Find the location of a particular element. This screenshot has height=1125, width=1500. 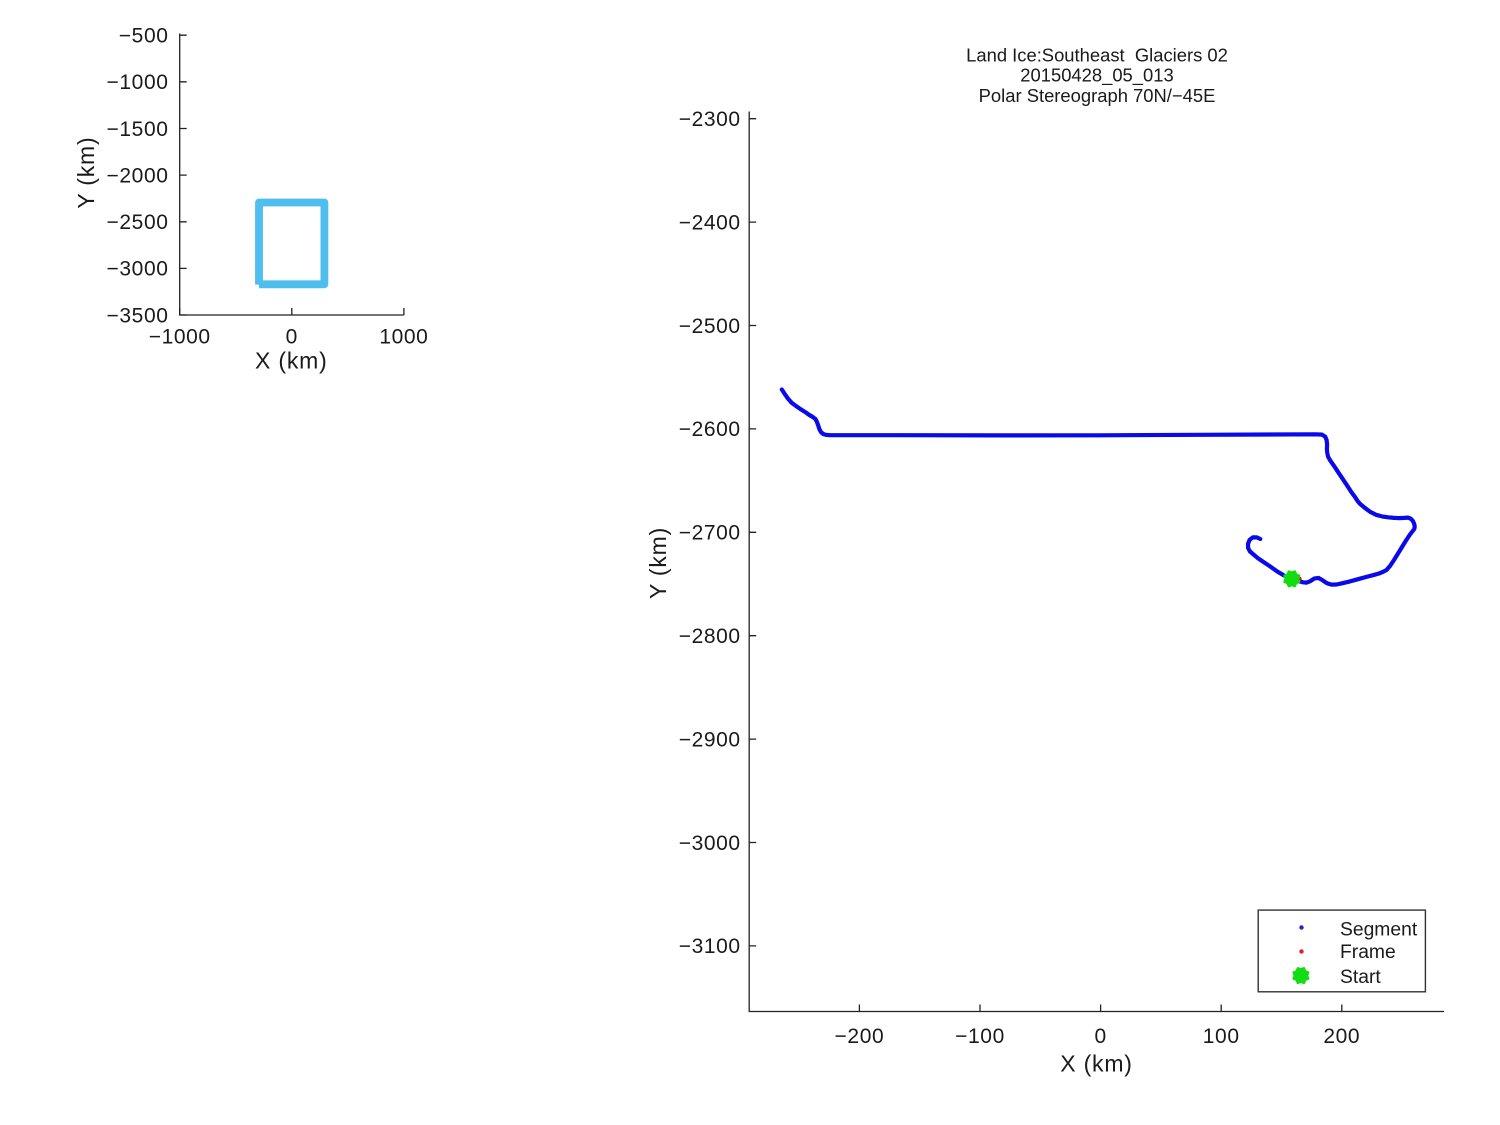

svg-text: −2700 is located at coordinates (710, 533).